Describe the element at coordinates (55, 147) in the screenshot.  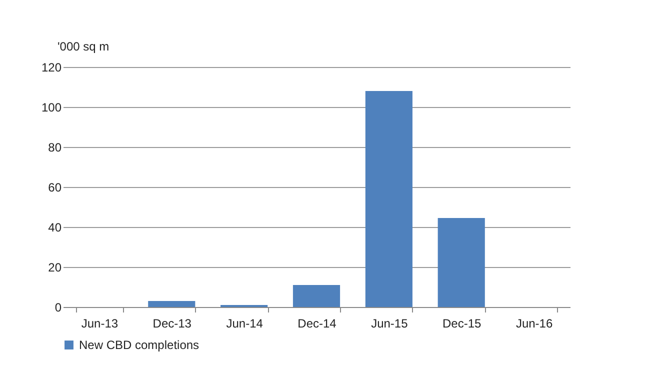
I see `y-tick-label: 80` at that location.